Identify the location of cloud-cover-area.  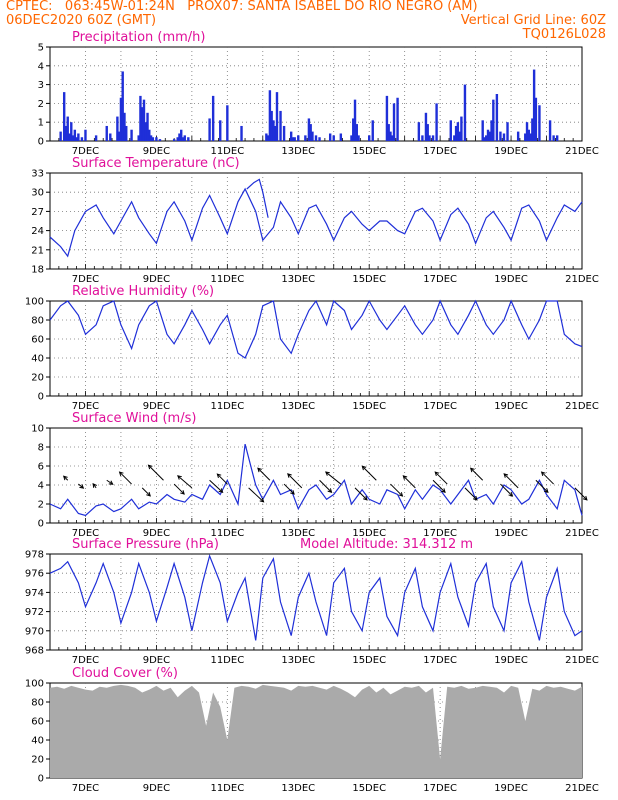
(316, 731).